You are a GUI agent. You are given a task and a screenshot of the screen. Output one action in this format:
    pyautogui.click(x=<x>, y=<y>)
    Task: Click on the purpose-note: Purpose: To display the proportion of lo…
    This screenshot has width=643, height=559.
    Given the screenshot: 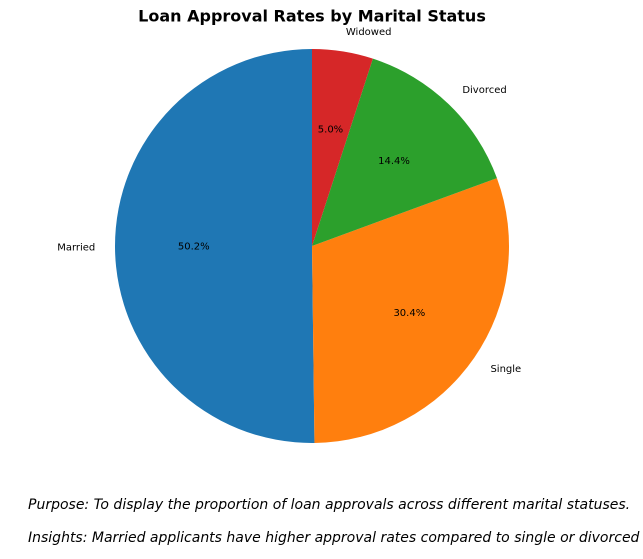 What is the action you would take?
    pyautogui.click(x=329, y=505)
    